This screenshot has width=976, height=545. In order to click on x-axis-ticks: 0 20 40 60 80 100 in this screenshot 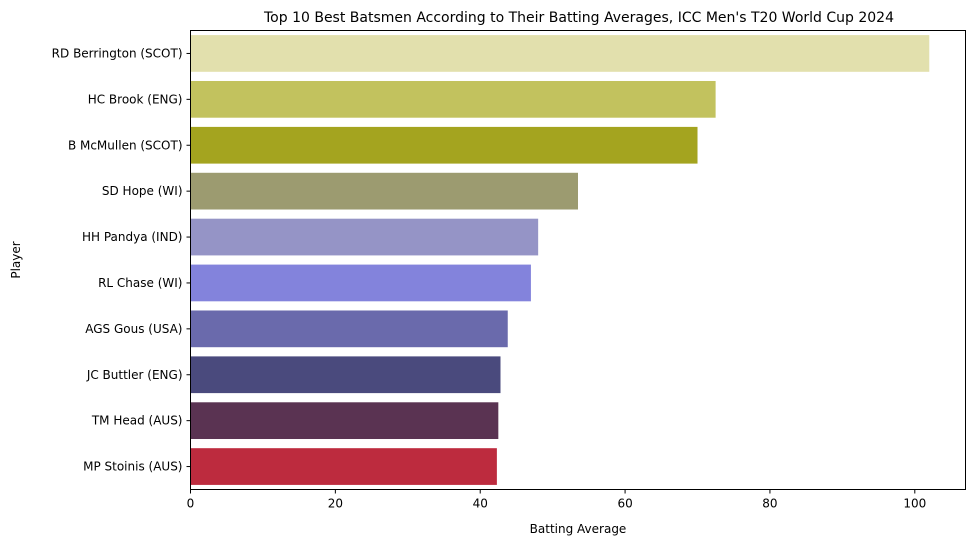, I will do `click(556, 500)`.